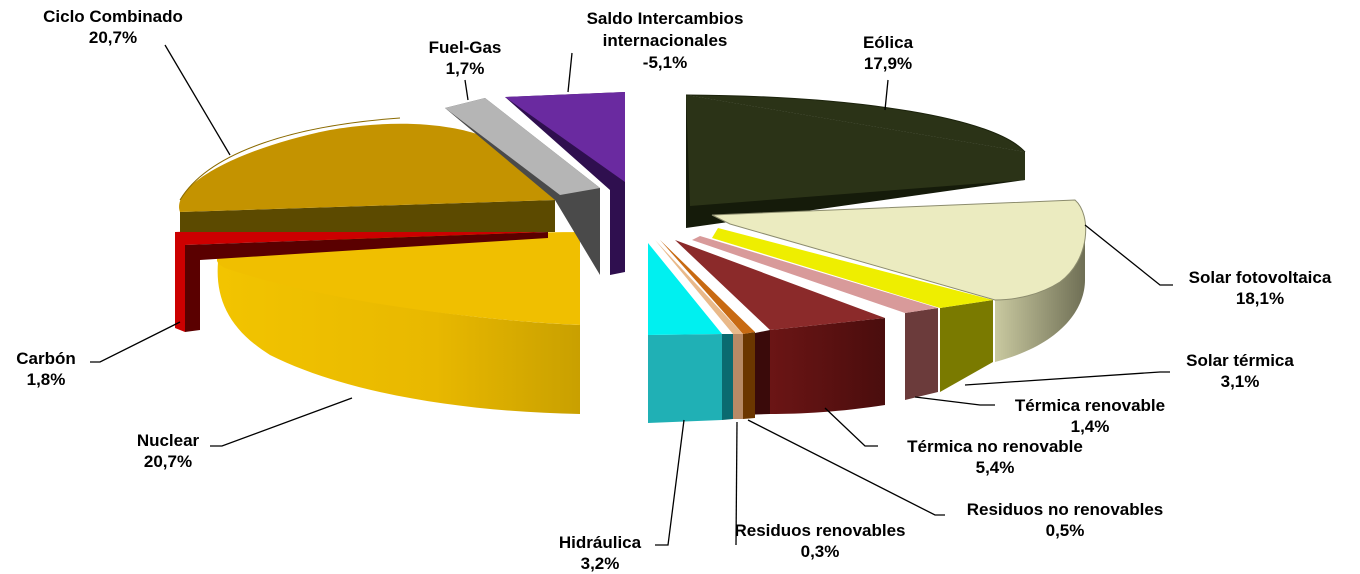  Describe the element at coordinates (1260, 277) in the screenshot. I see `label-name: Solar fotovoltaica` at that location.